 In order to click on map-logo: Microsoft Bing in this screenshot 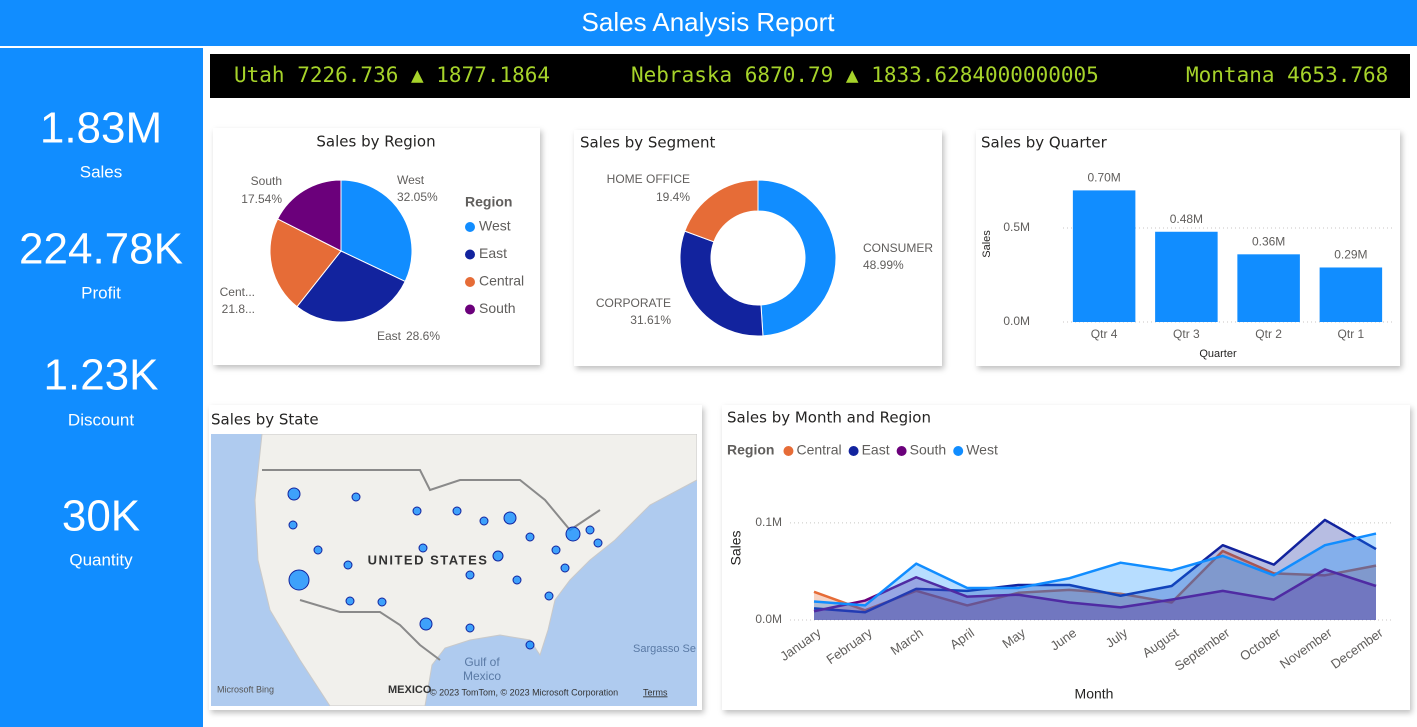, I will do `click(245, 689)`.